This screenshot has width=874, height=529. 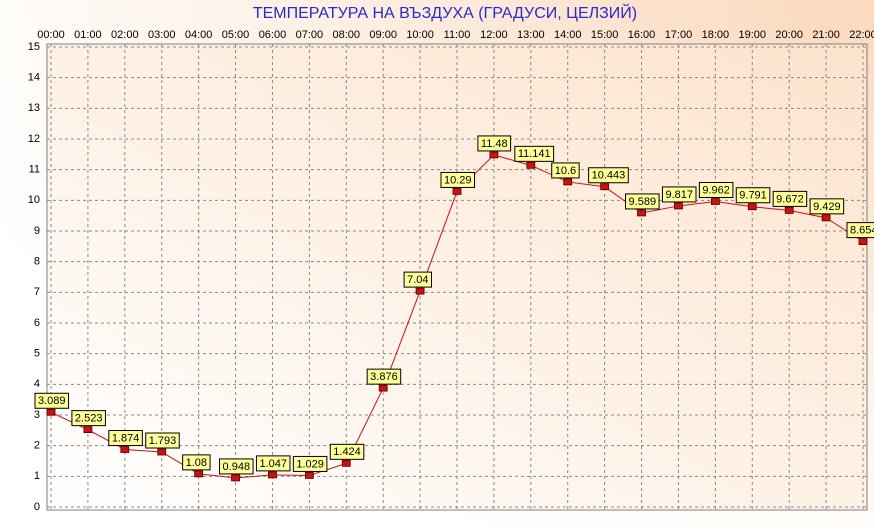 I want to click on value-label: 1.029, so click(x=310, y=464).